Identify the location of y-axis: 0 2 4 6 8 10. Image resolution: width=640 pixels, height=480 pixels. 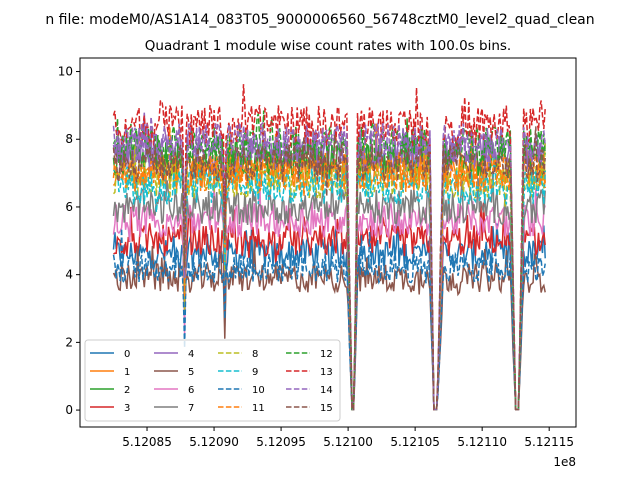
(69, 241).